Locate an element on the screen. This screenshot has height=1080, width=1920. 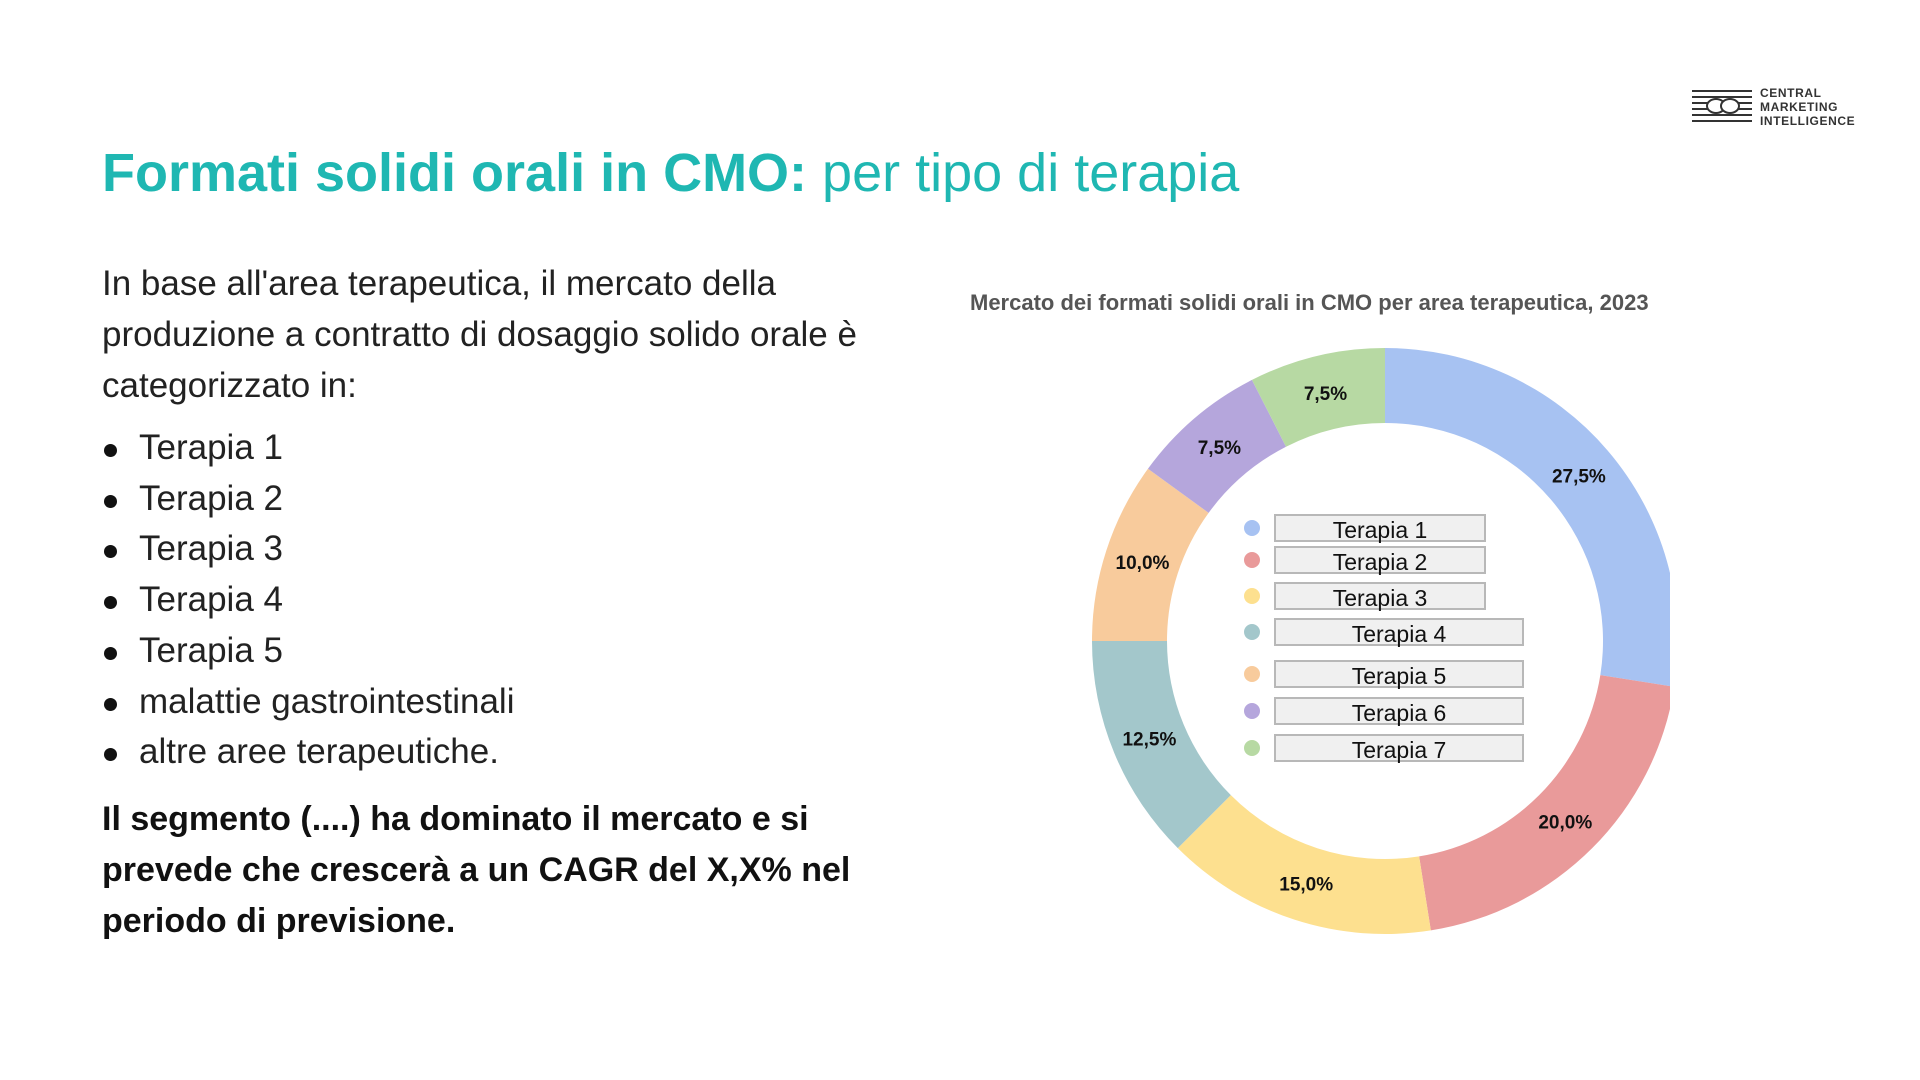
legend-item: Terapia 5 is located at coordinates (1383, 674).